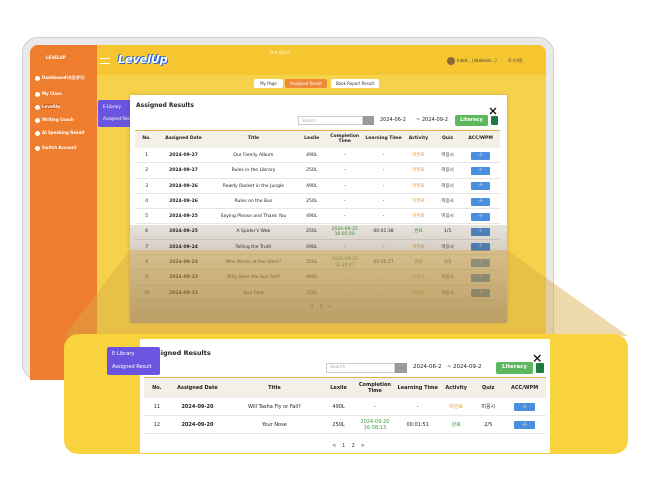 Image resolution: width=650 pixels, height=500 pixels. I want to click on cell-text: 250L, so click(338, 425).